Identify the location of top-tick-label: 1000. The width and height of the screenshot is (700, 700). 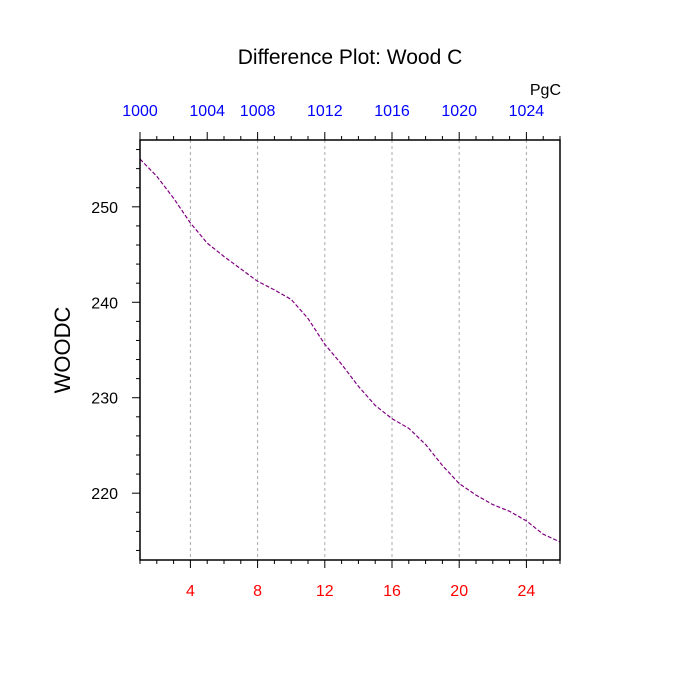
(140, 111).